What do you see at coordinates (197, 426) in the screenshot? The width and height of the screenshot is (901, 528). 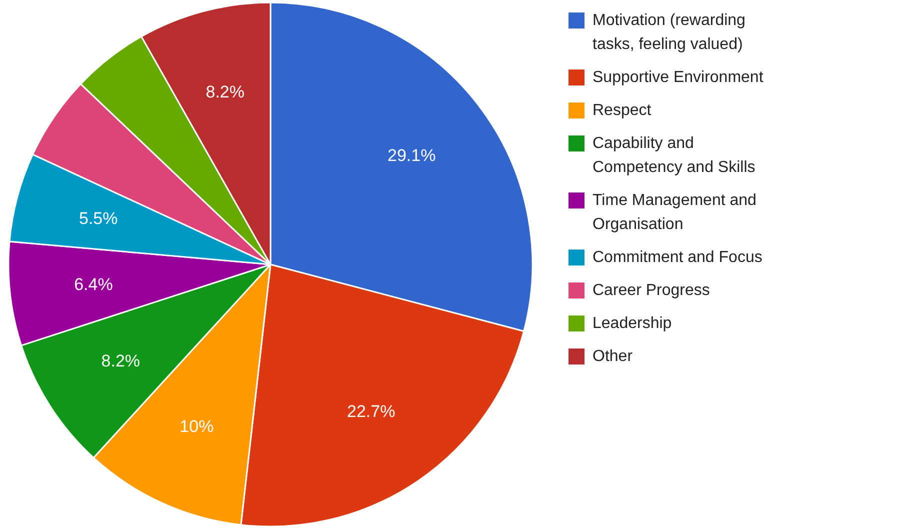 I see `data-label: 10%` at bounding box center [197, 426].